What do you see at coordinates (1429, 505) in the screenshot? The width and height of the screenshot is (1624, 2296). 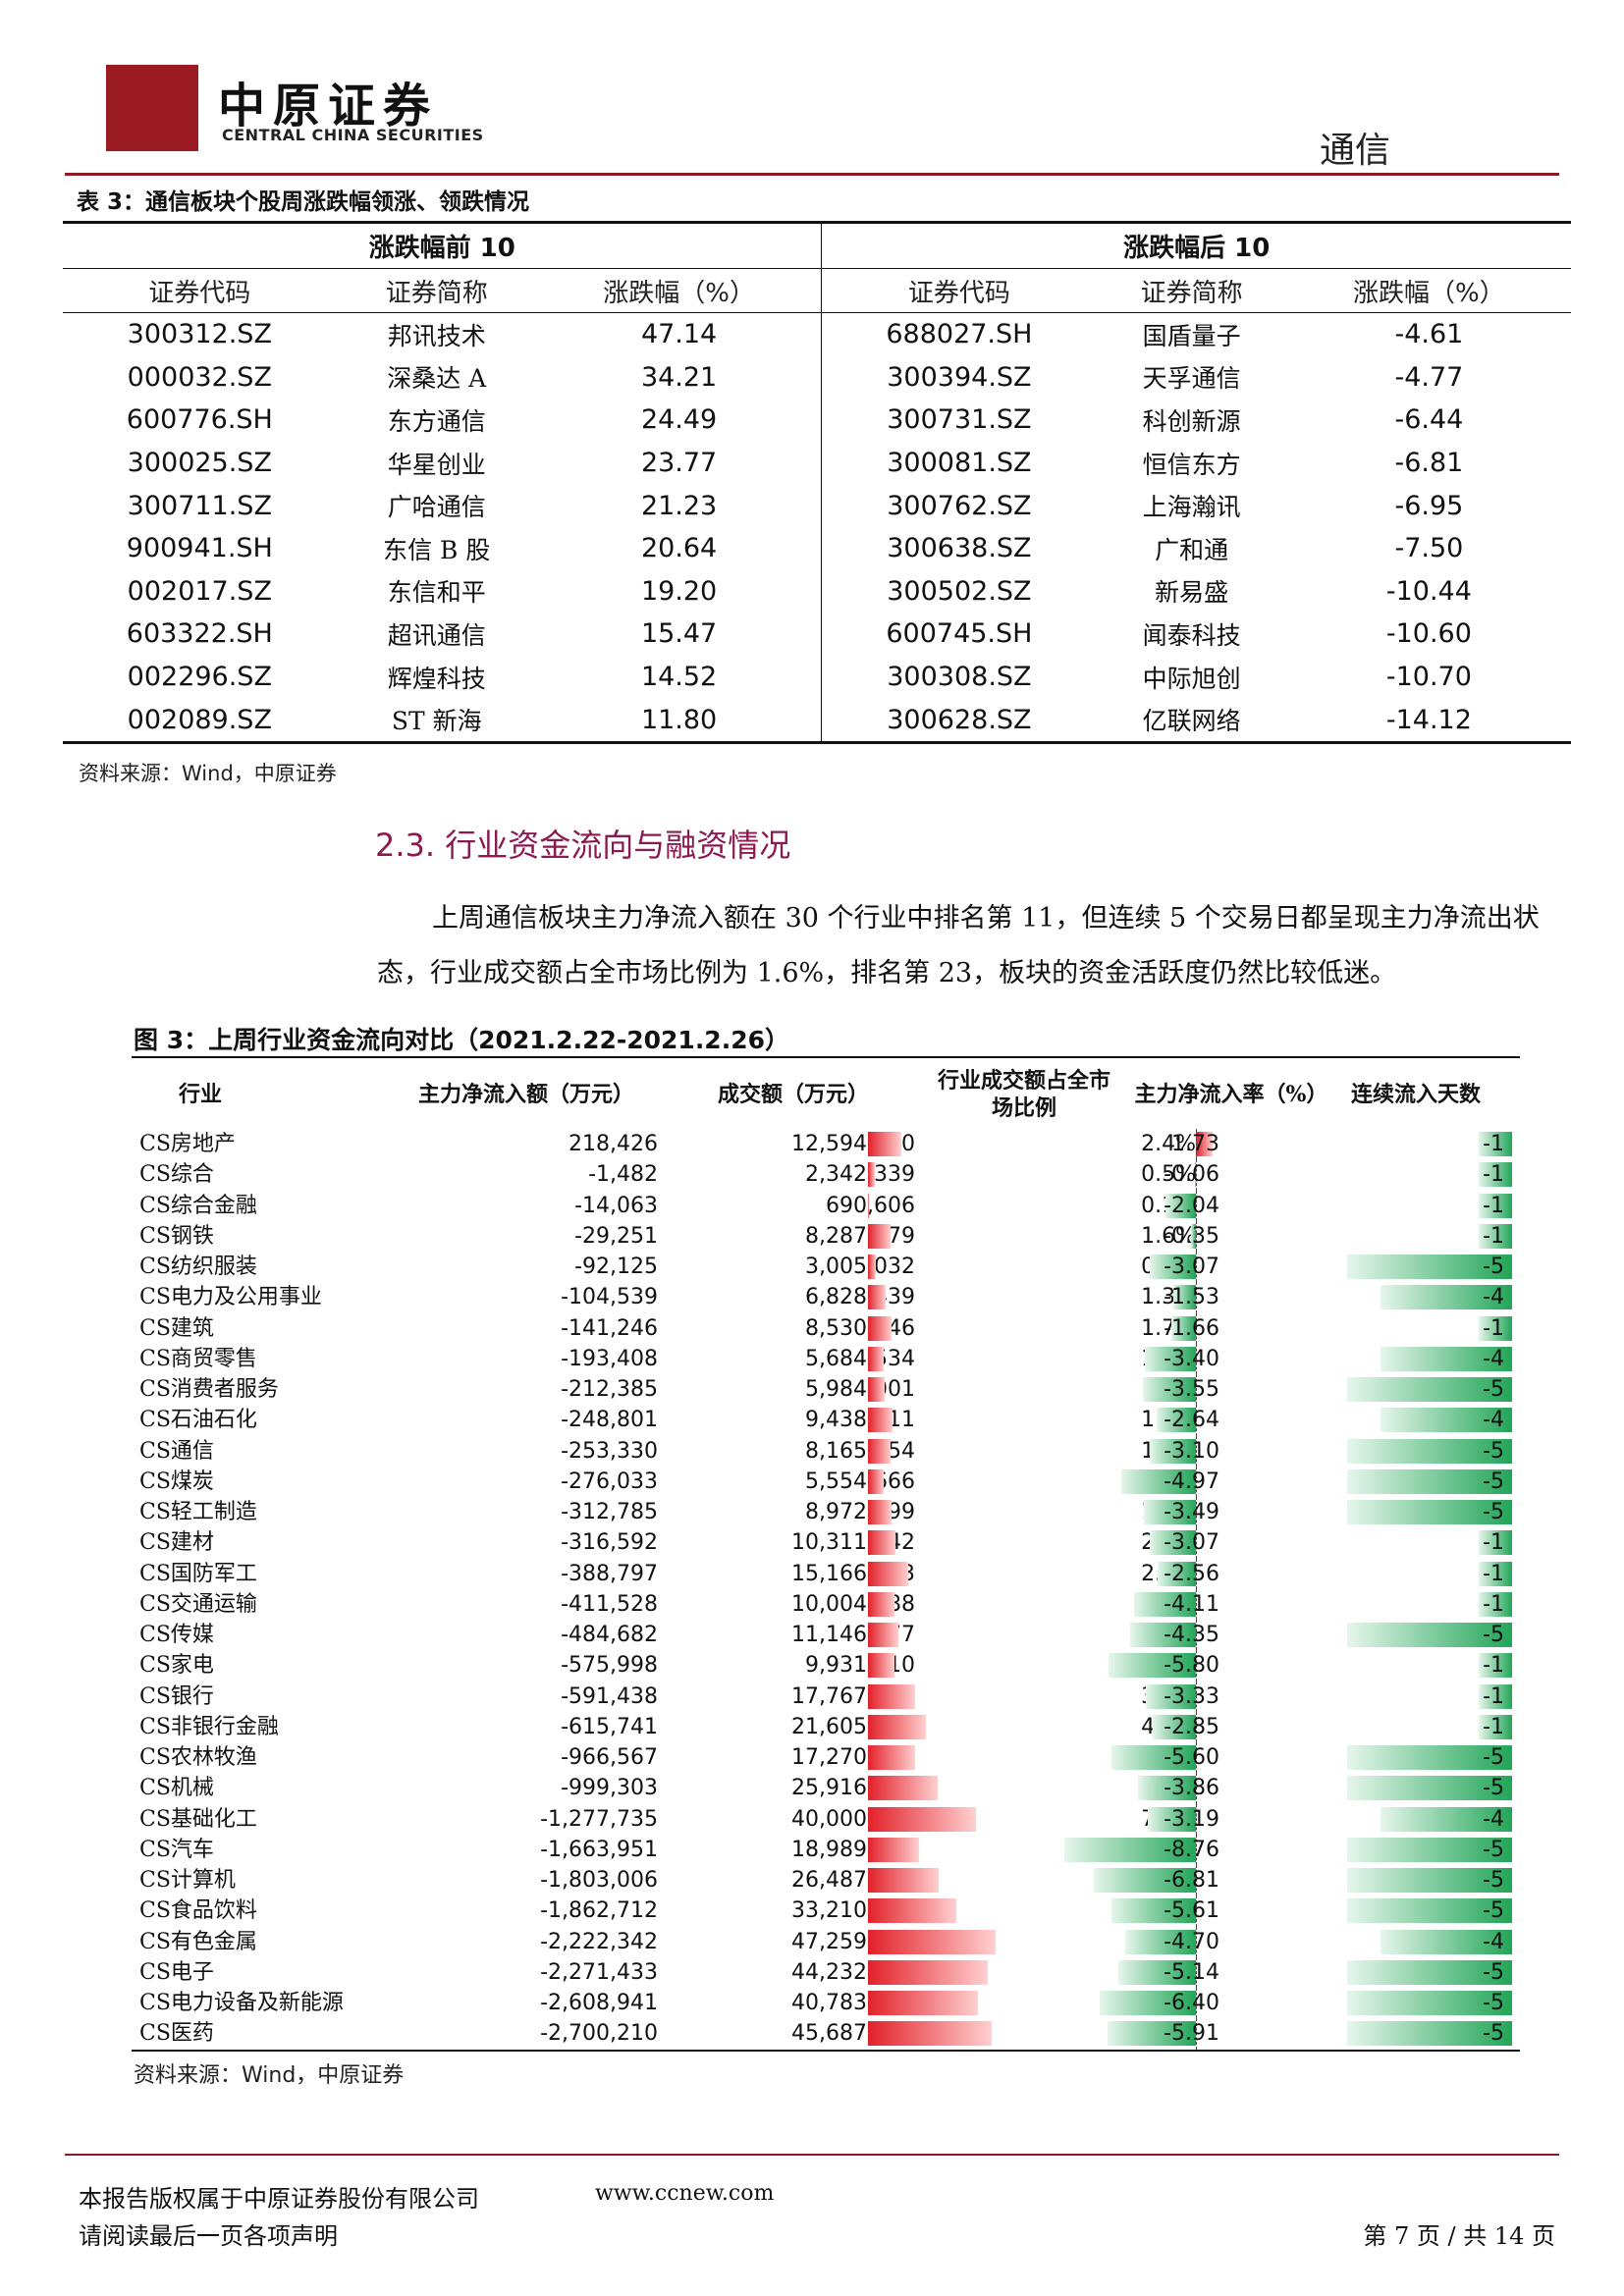 I see `table3-cell-bottom-pct: -6.95` at bounding box center [1429, 505].